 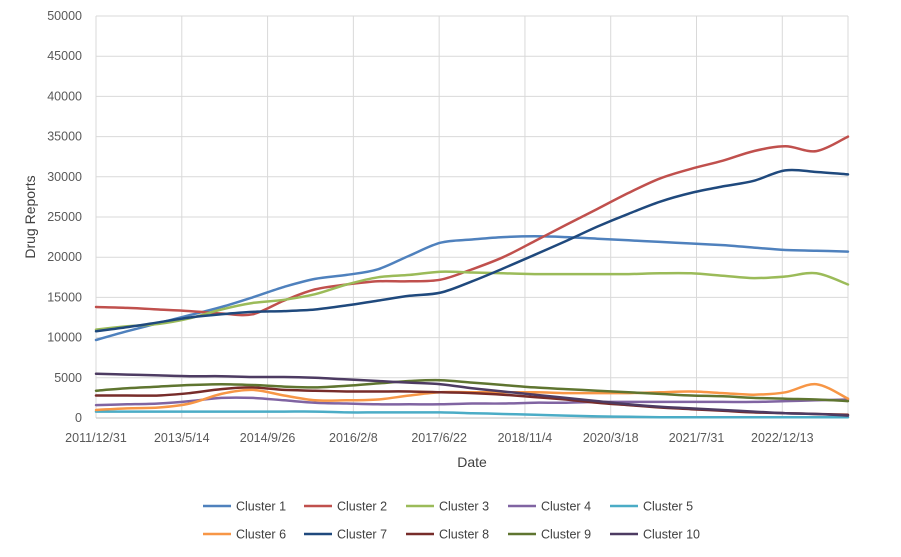 What do you see at coordinates (64, 338) in the screenshot?
I see `y-tick-label: 10000` at bounding box center [64, 338].